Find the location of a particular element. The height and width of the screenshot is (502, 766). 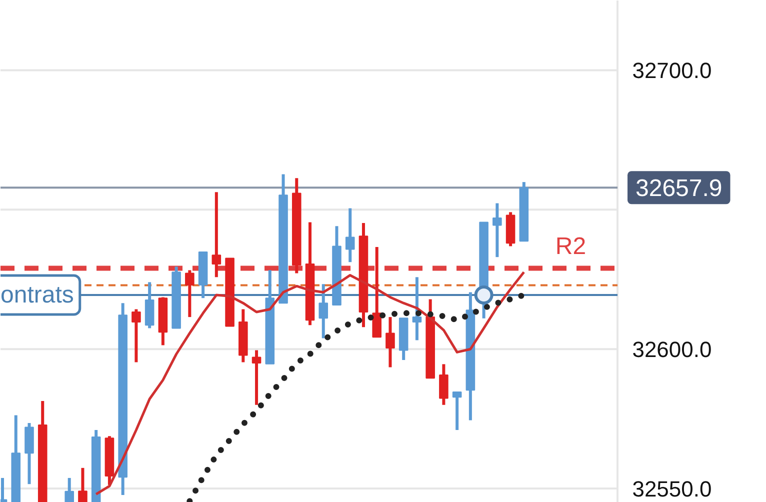

y-tick-label: 32600.0 is located at coordinates (672, 349).